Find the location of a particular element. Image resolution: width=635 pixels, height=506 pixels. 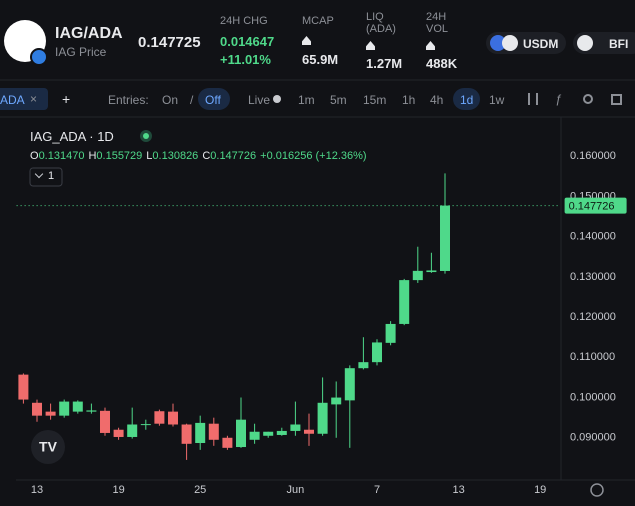

home-icon is located at coordinates (430, 45).